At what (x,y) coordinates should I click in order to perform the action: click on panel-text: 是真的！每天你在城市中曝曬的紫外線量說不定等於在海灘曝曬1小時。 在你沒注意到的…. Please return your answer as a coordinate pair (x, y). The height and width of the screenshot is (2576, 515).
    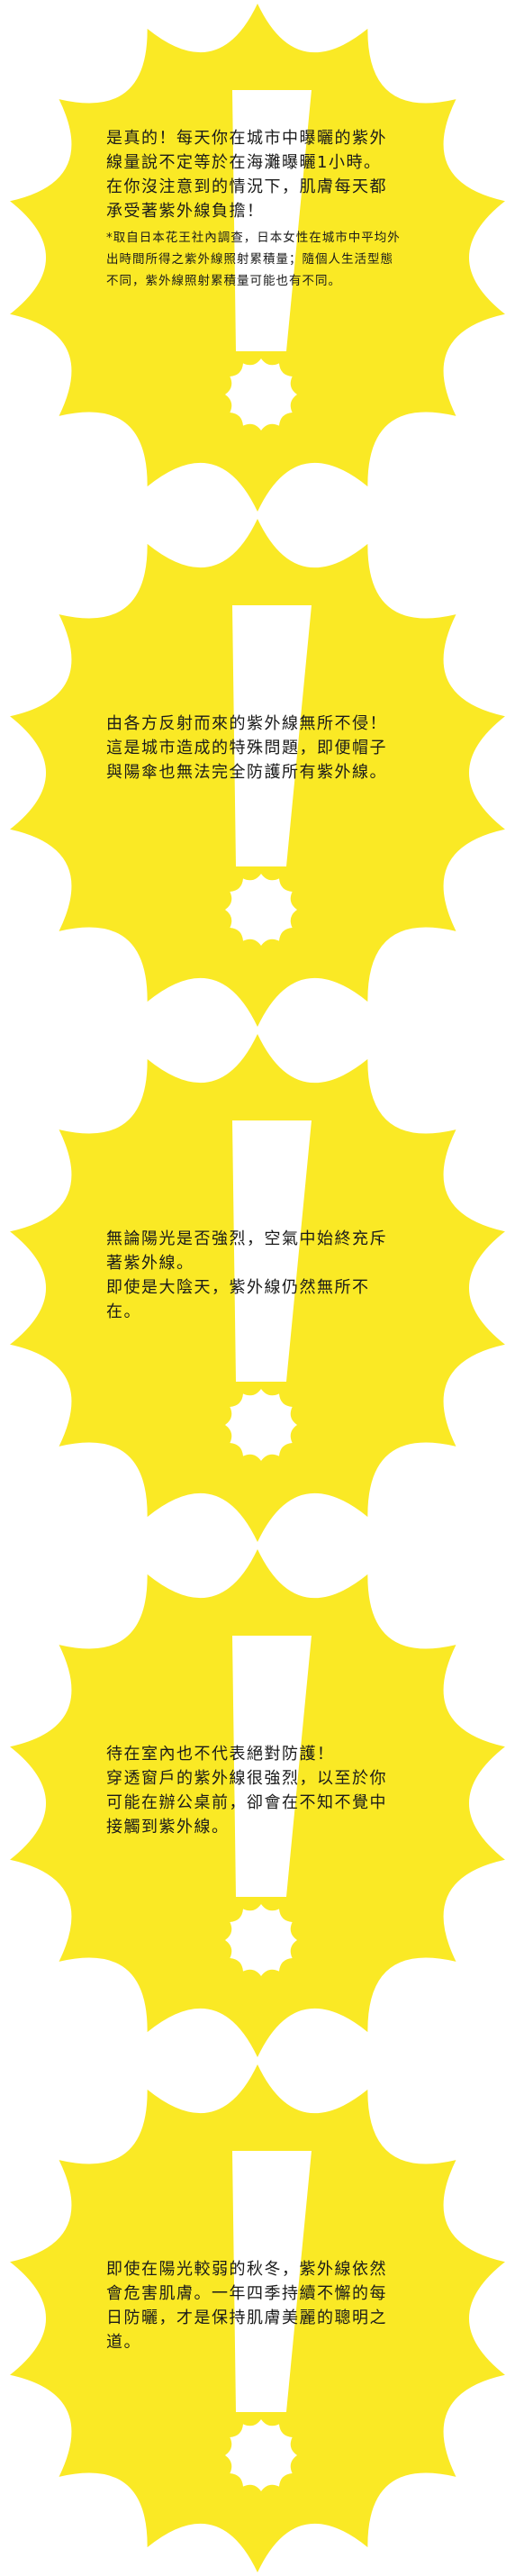
    Looking at the image, I should click on (254, 209).